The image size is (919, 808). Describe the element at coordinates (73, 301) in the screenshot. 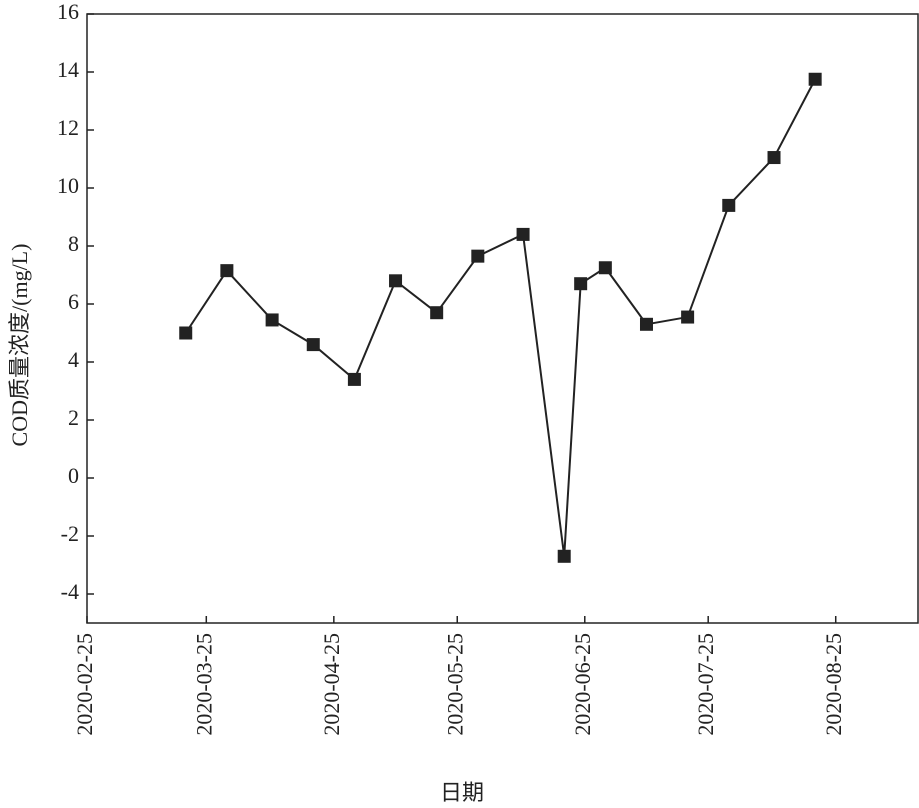

I see `y-tick-label: 6` at that location.